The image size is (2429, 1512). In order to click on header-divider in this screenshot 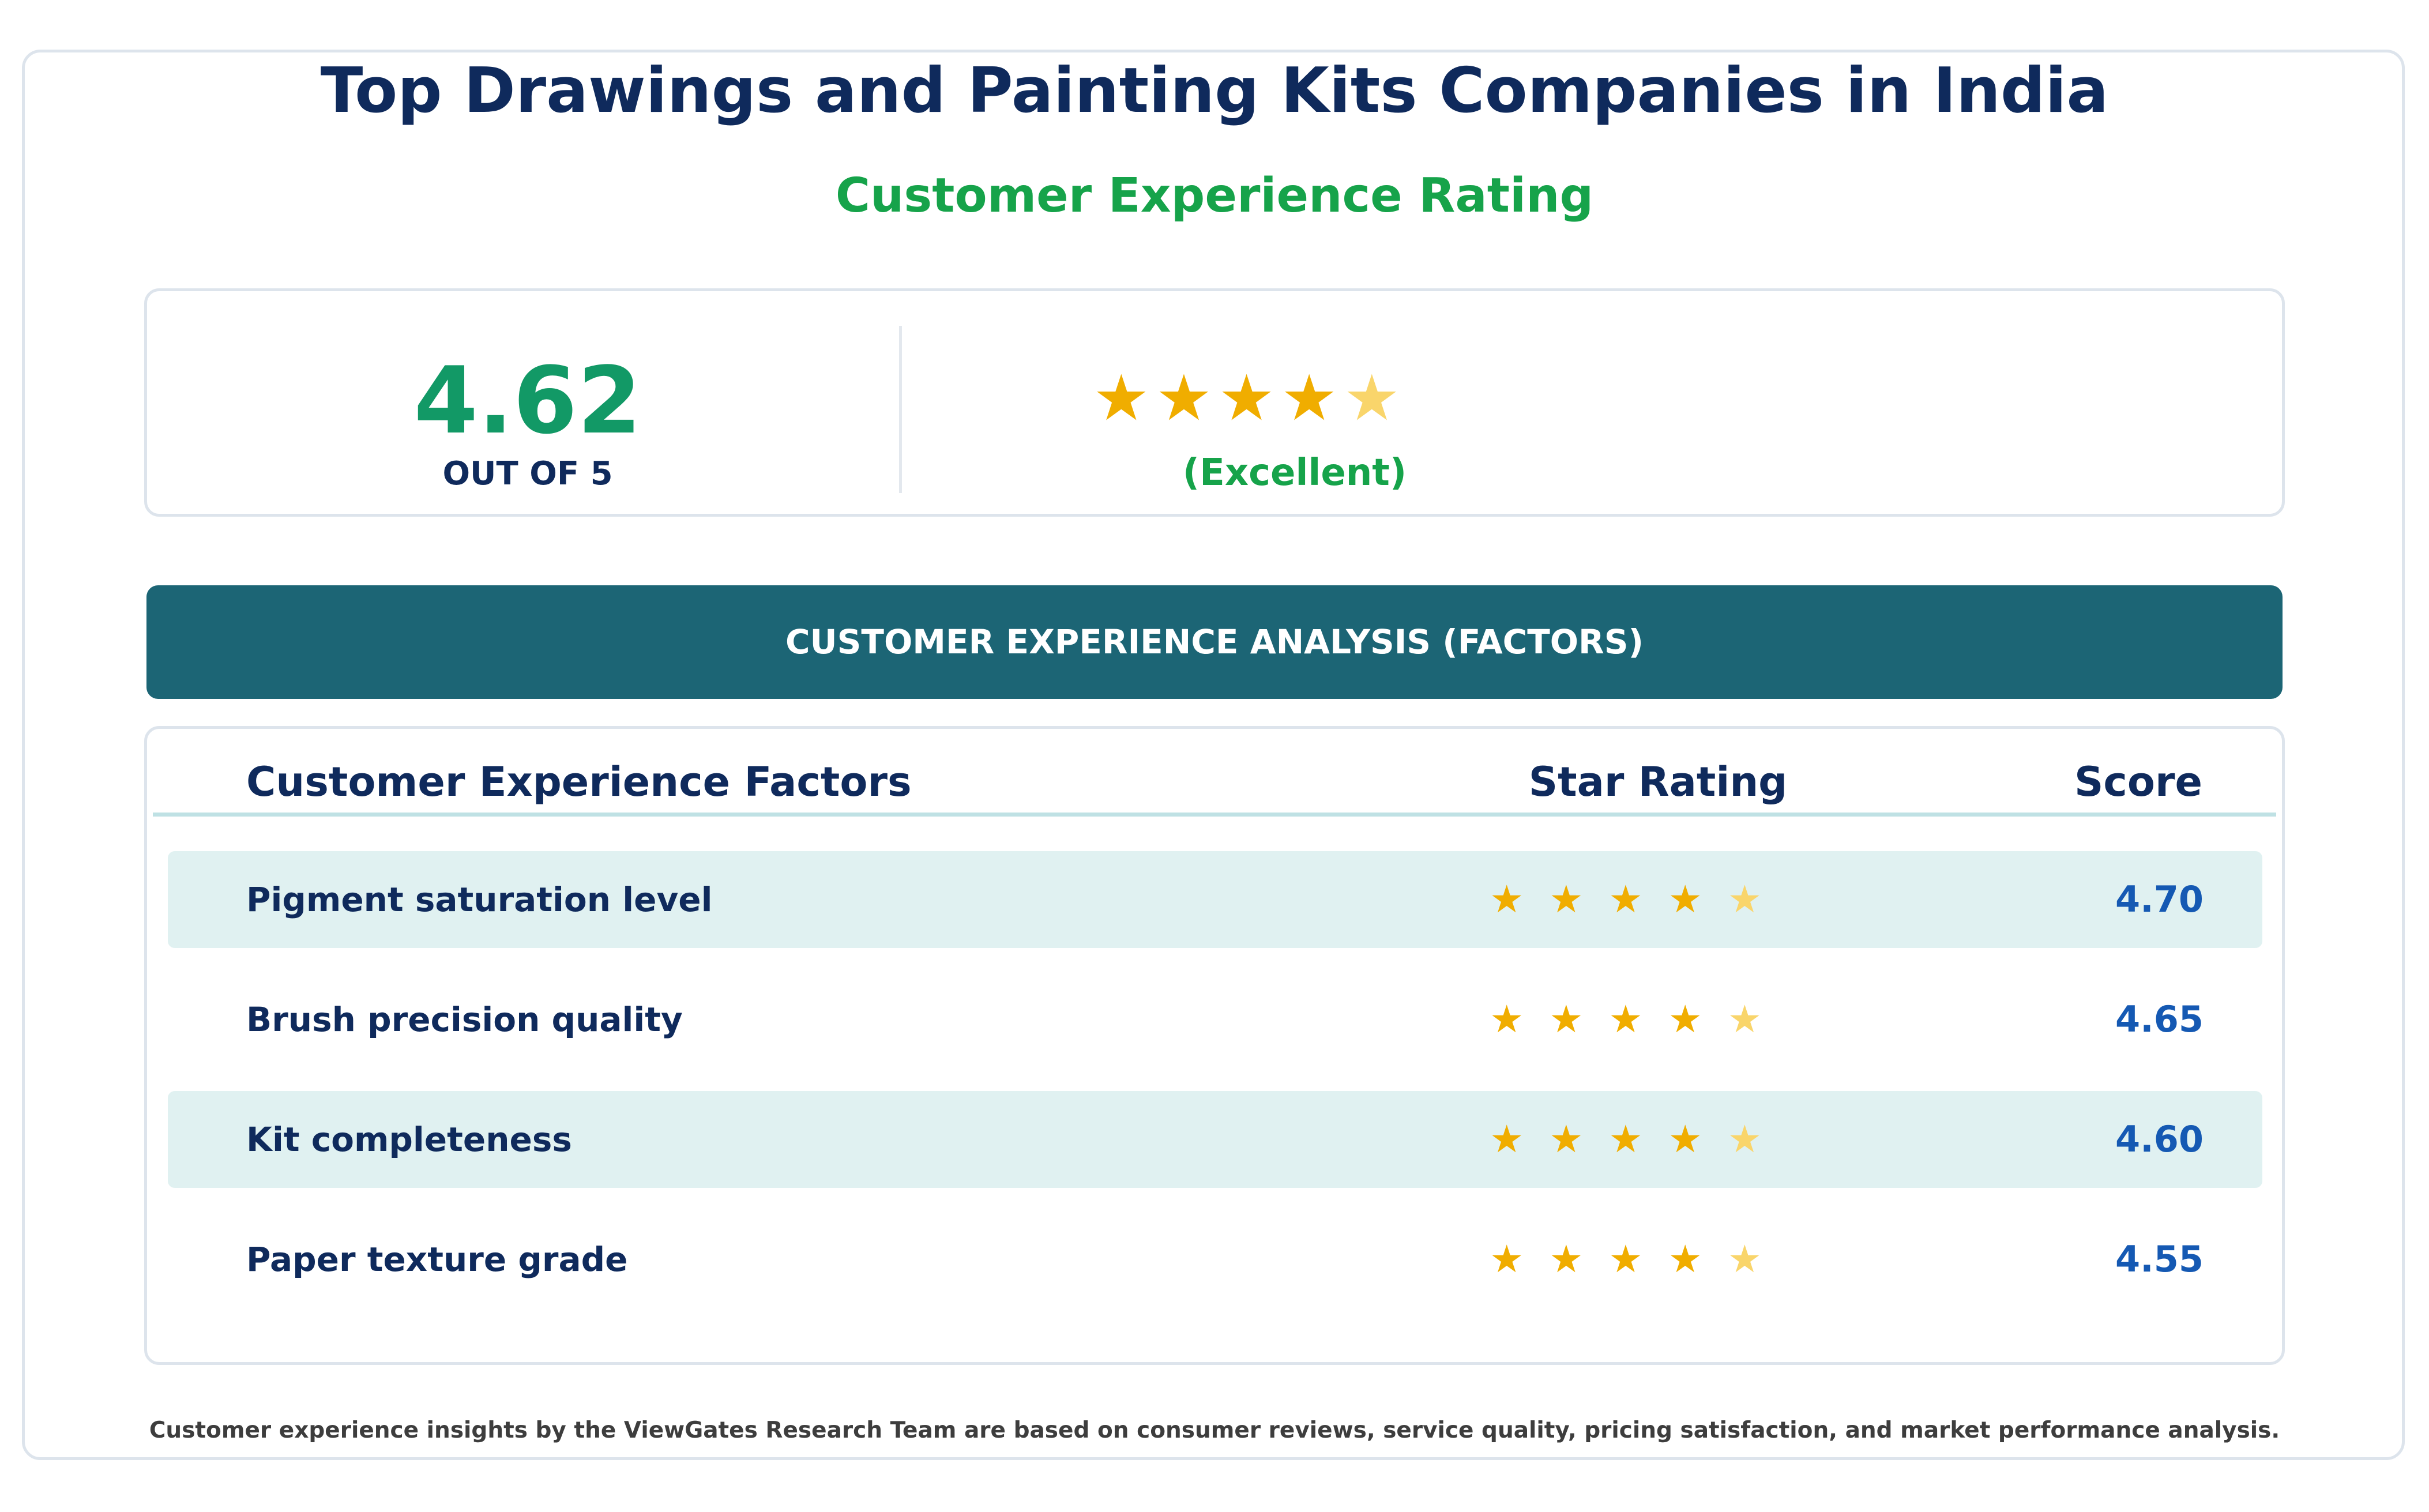, I will do `click(1214, 815)`.